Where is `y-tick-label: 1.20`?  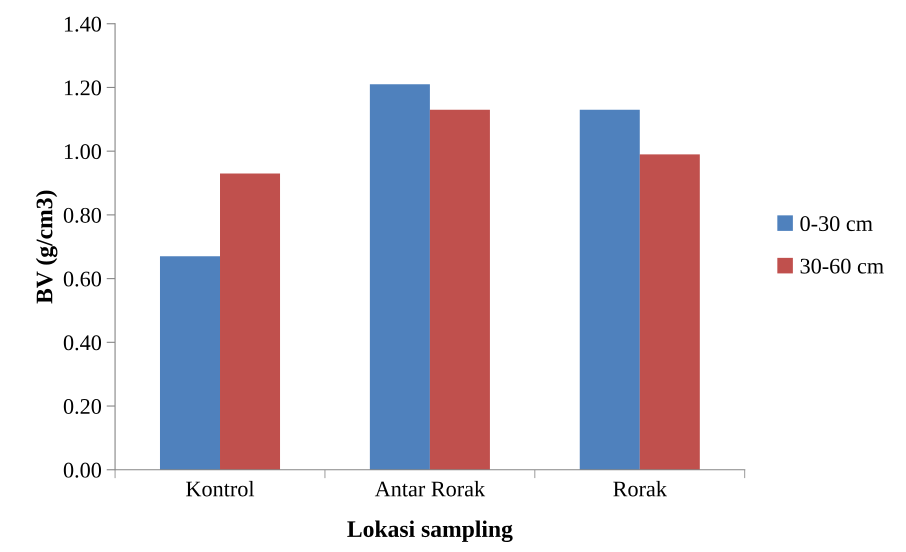 y-tick-label: 1.20 is located at coordinates (83, 88).